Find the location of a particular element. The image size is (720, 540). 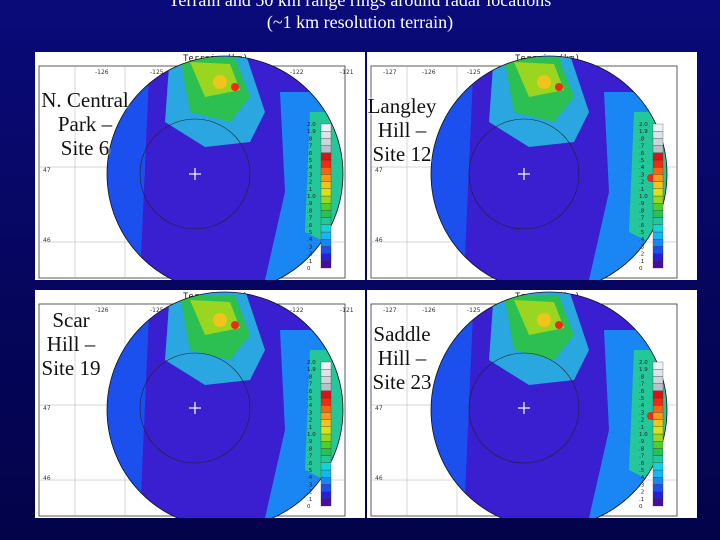

lon-tick-label: -127 is located at coordinates (390, 72).